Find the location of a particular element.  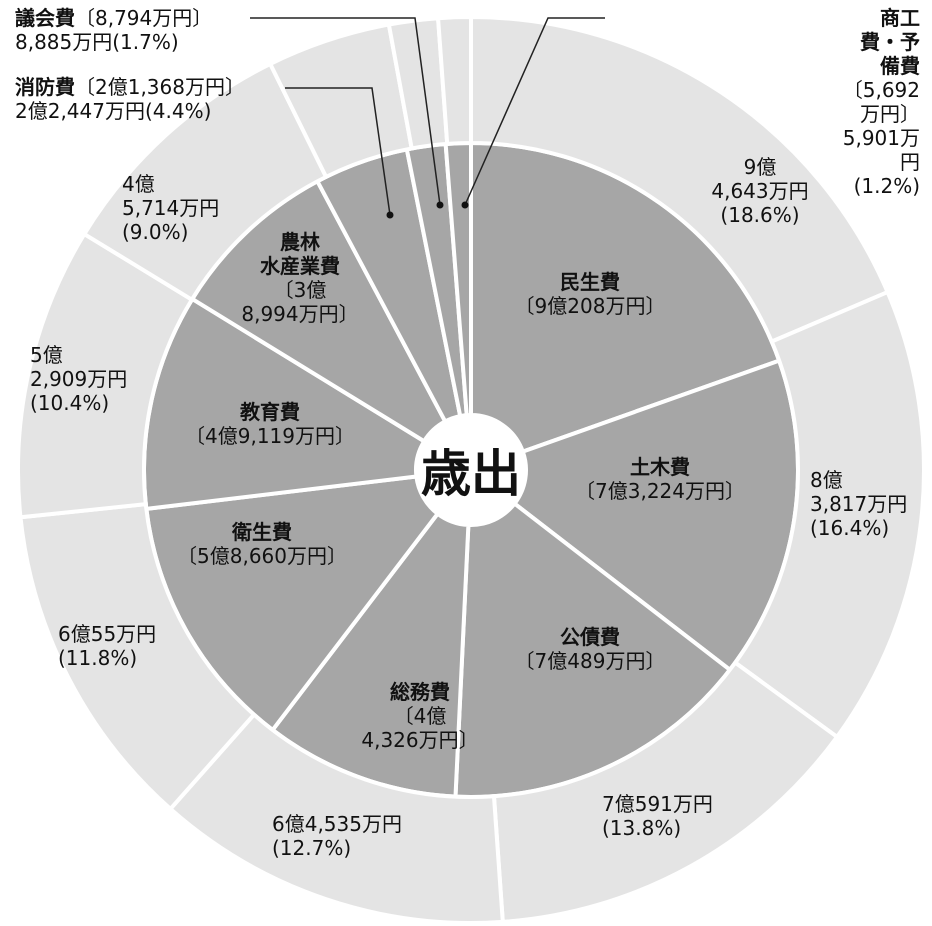

center-hole is located at coordinates (471, 470).